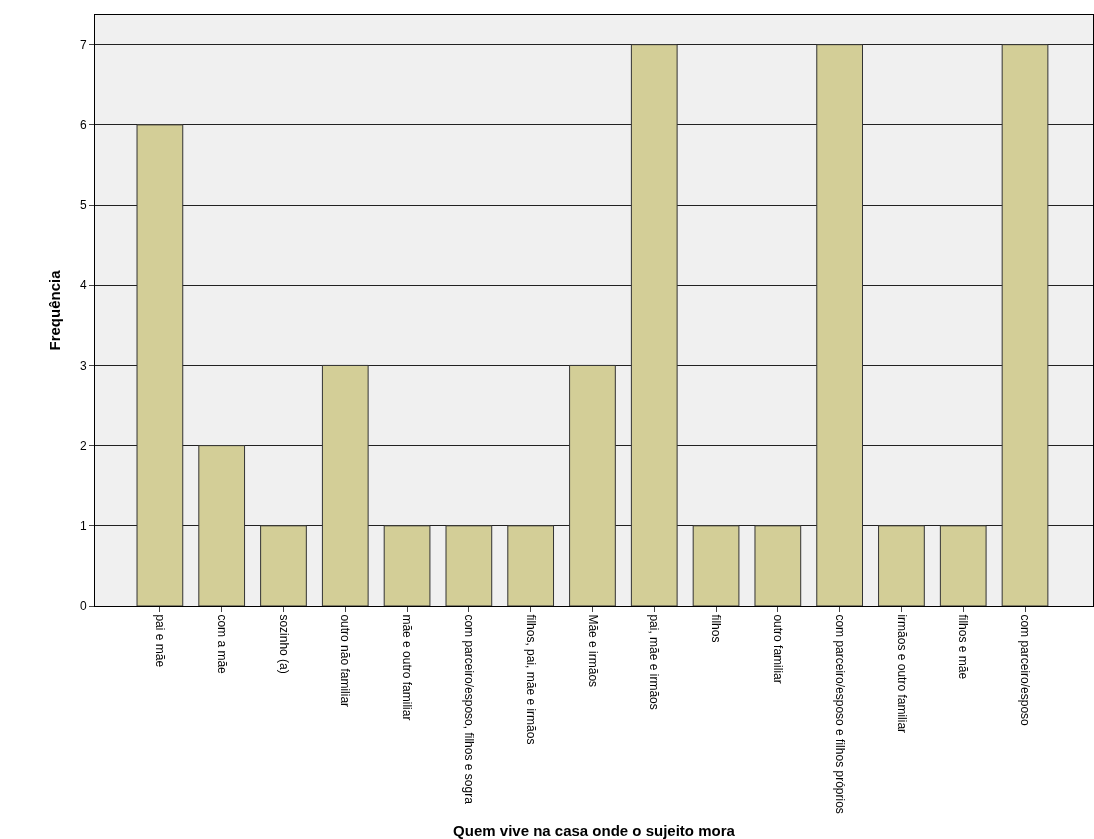  What do you see at coordinates (777, 649) in the screenshot?
I see `x-tick-label: outro familiar` at bounding box center [777, 649].